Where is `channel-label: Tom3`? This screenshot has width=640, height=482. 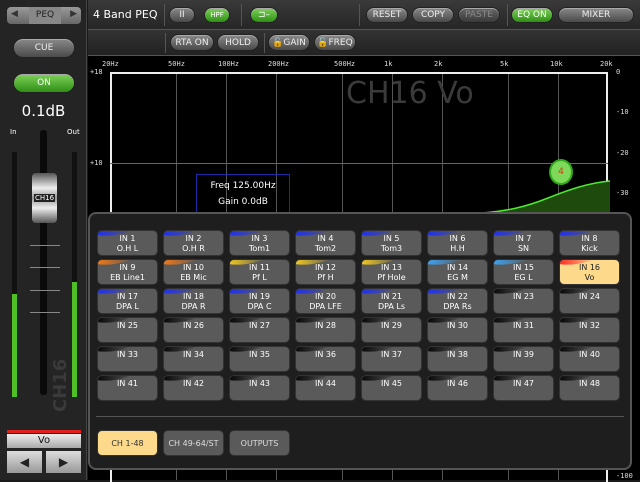 channel-label: Tom3 is located at coordinates (391, 248).